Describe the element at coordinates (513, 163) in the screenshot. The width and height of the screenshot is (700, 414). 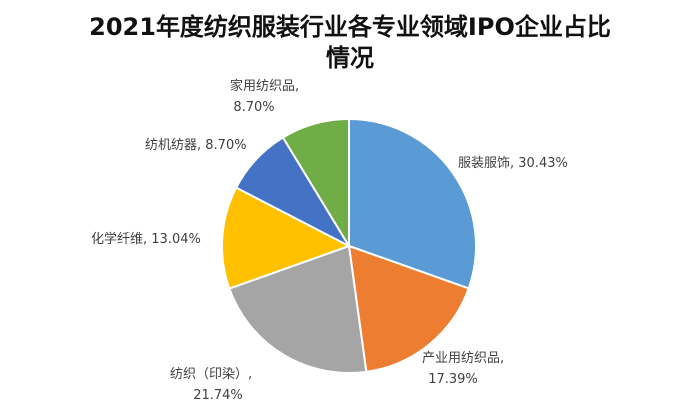
I see `slice-label-apparel: 服装服饰, 30.43%` at that location.